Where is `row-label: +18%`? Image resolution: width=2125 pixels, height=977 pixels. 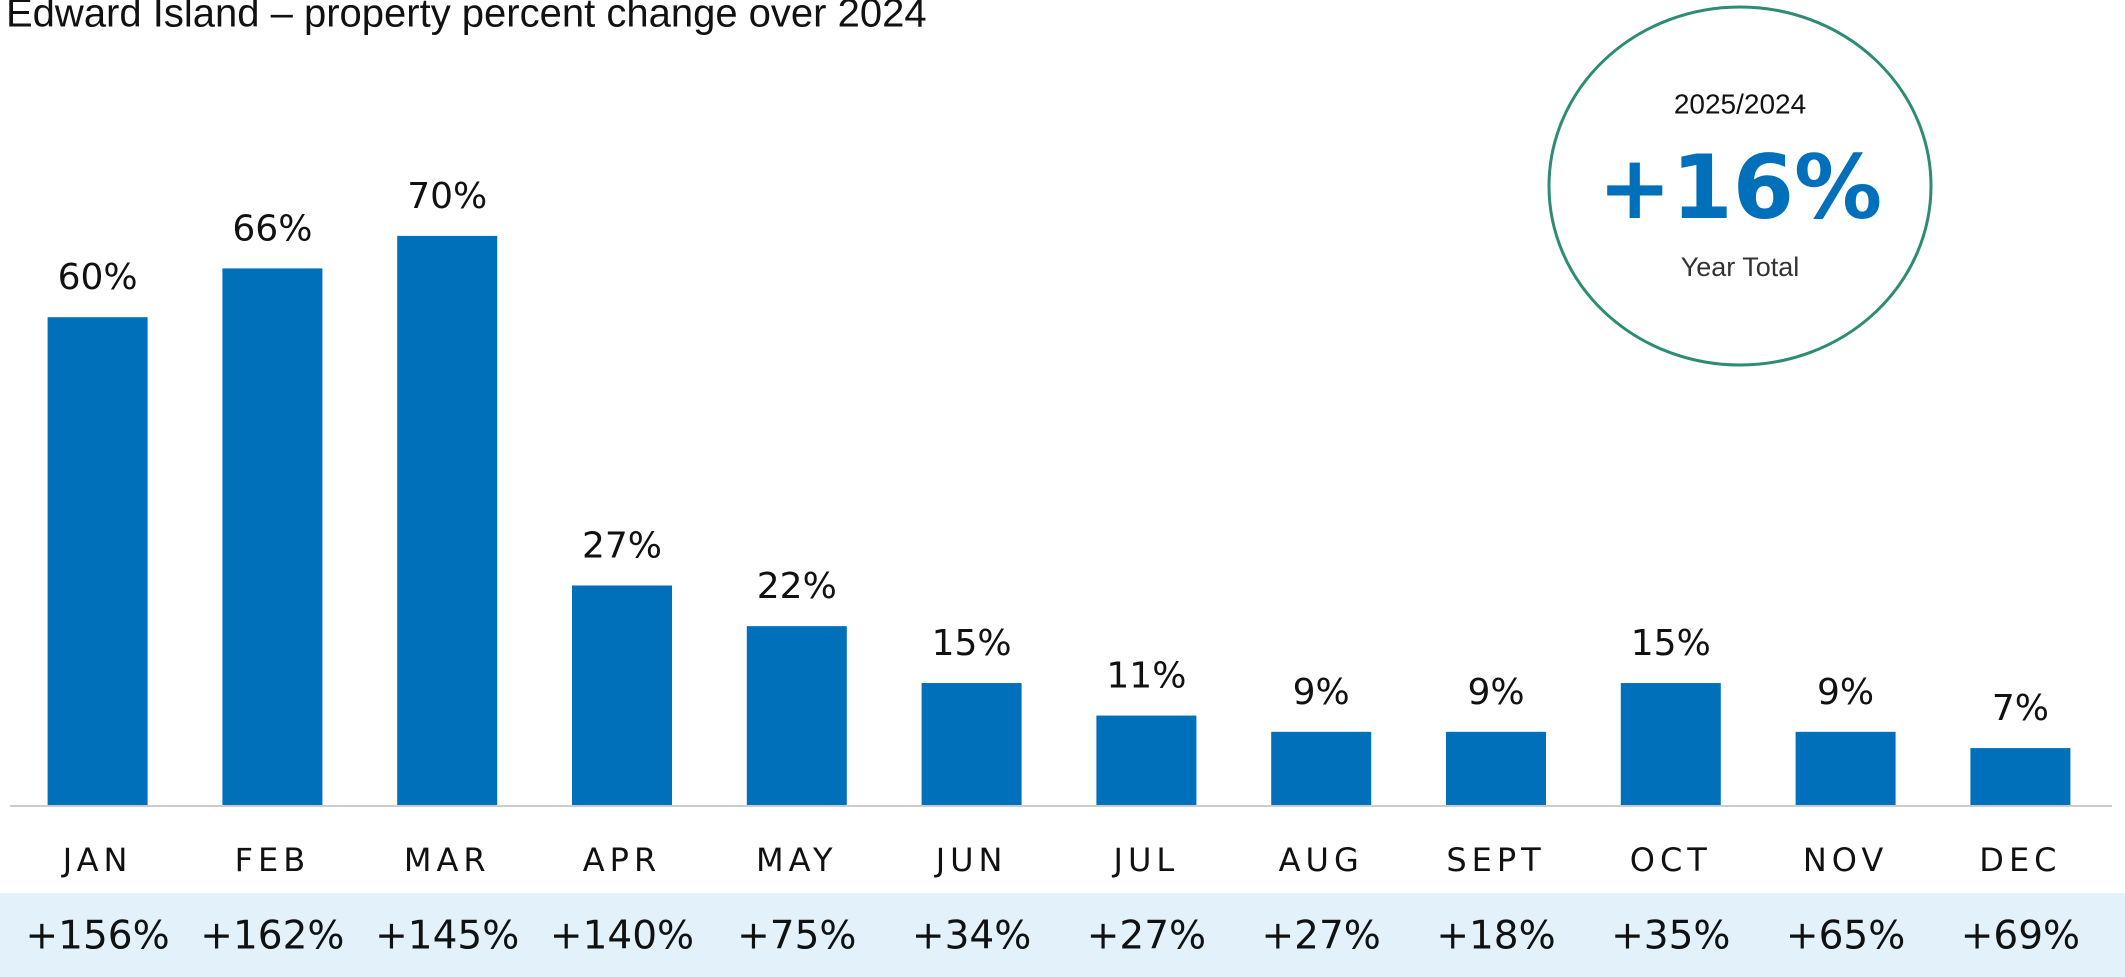
row-label: +18% is located at coordinates (1495, 936).